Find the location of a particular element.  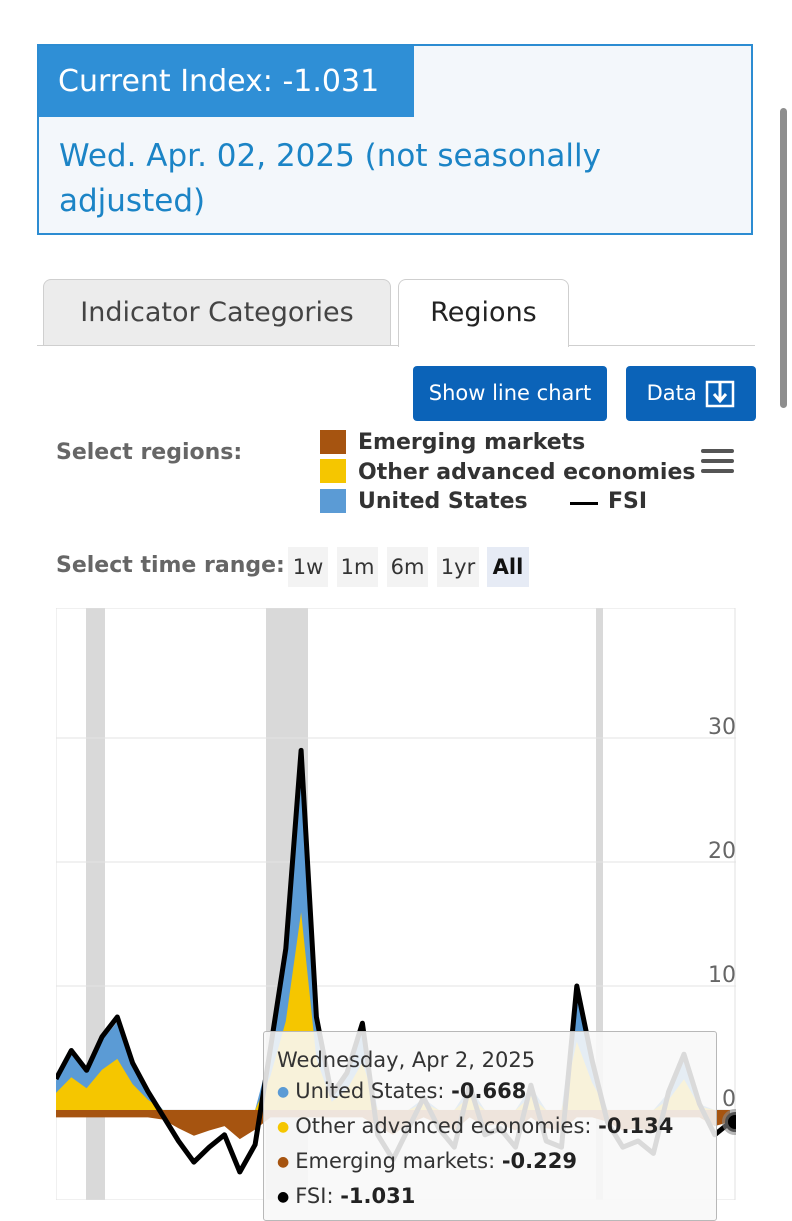

tooltip-title: Wednesday, Apr 2, 2025 is located at coordinates (406, 1060).